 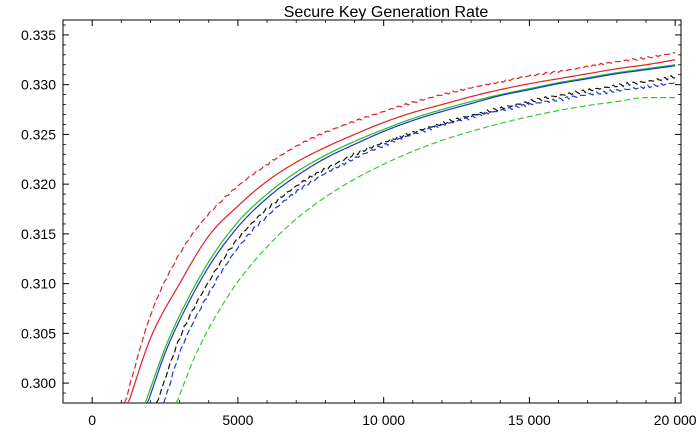 I want to click on y-tick-label: 0.305, so click(x=38, y=333).